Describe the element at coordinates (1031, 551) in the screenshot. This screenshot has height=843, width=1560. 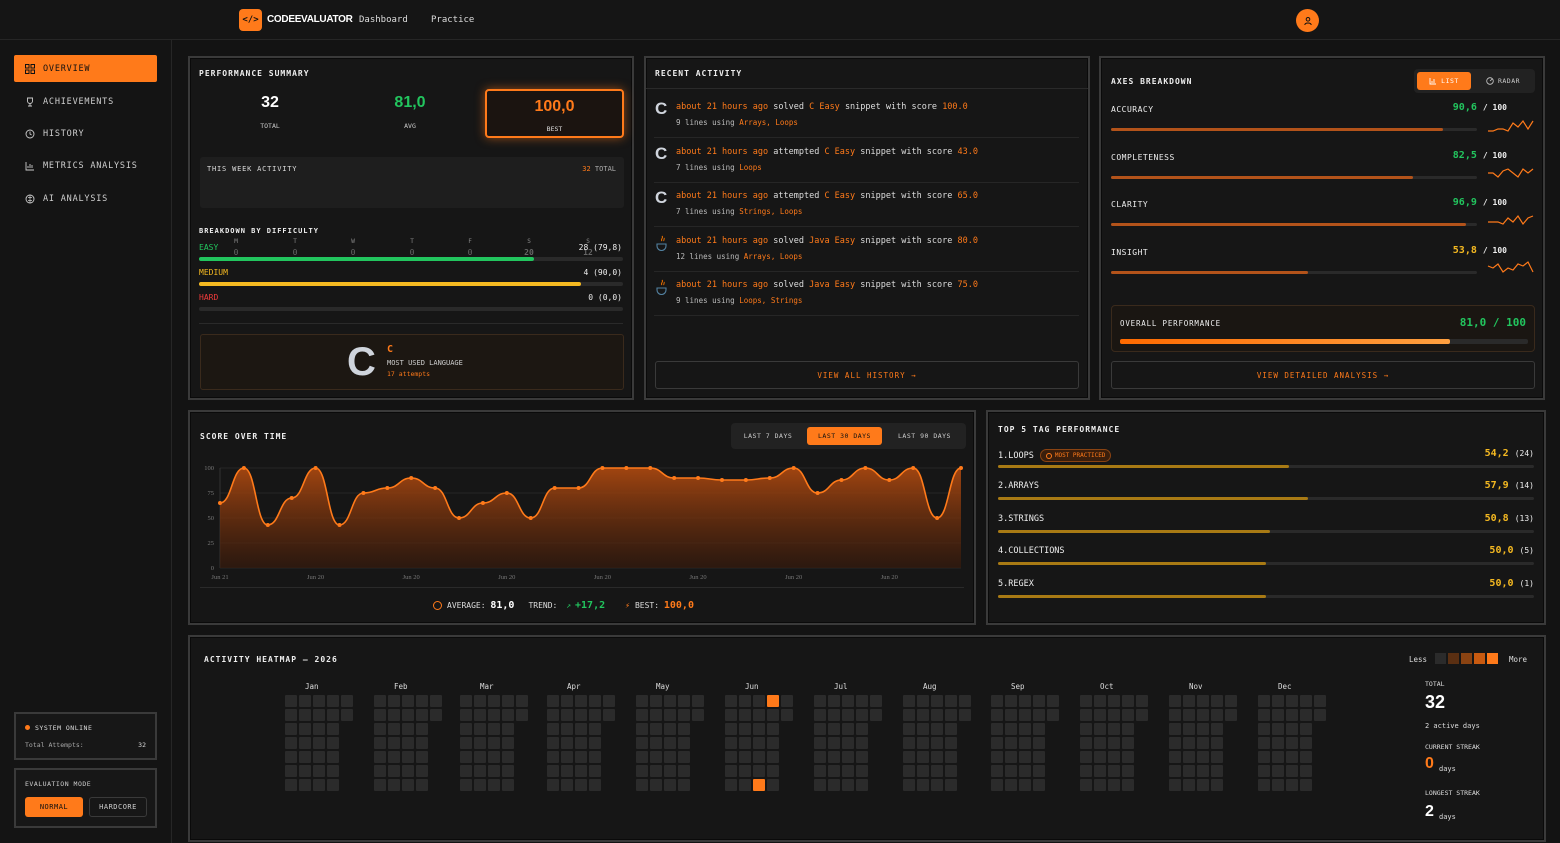
I see `tag-label: 4. COLLECTIONS` at that location.